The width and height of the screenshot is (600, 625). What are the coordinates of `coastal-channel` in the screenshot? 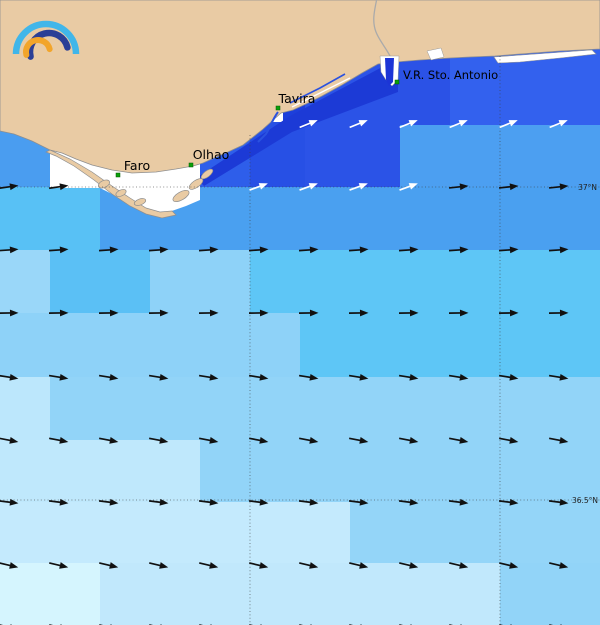 It's located at (317, 88).